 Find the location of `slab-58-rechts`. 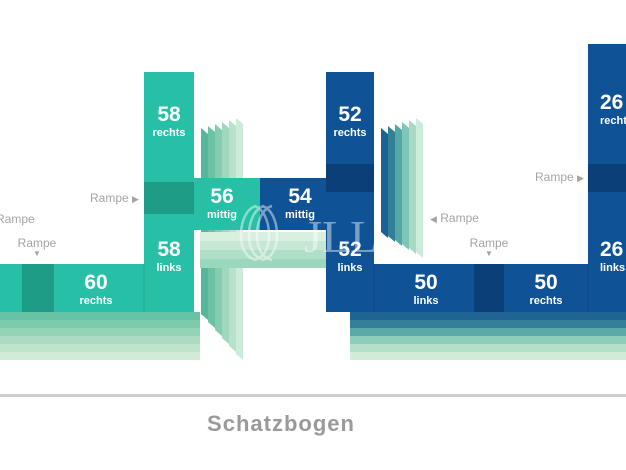

slab-58-rechts is located at coordinates (169, 127).